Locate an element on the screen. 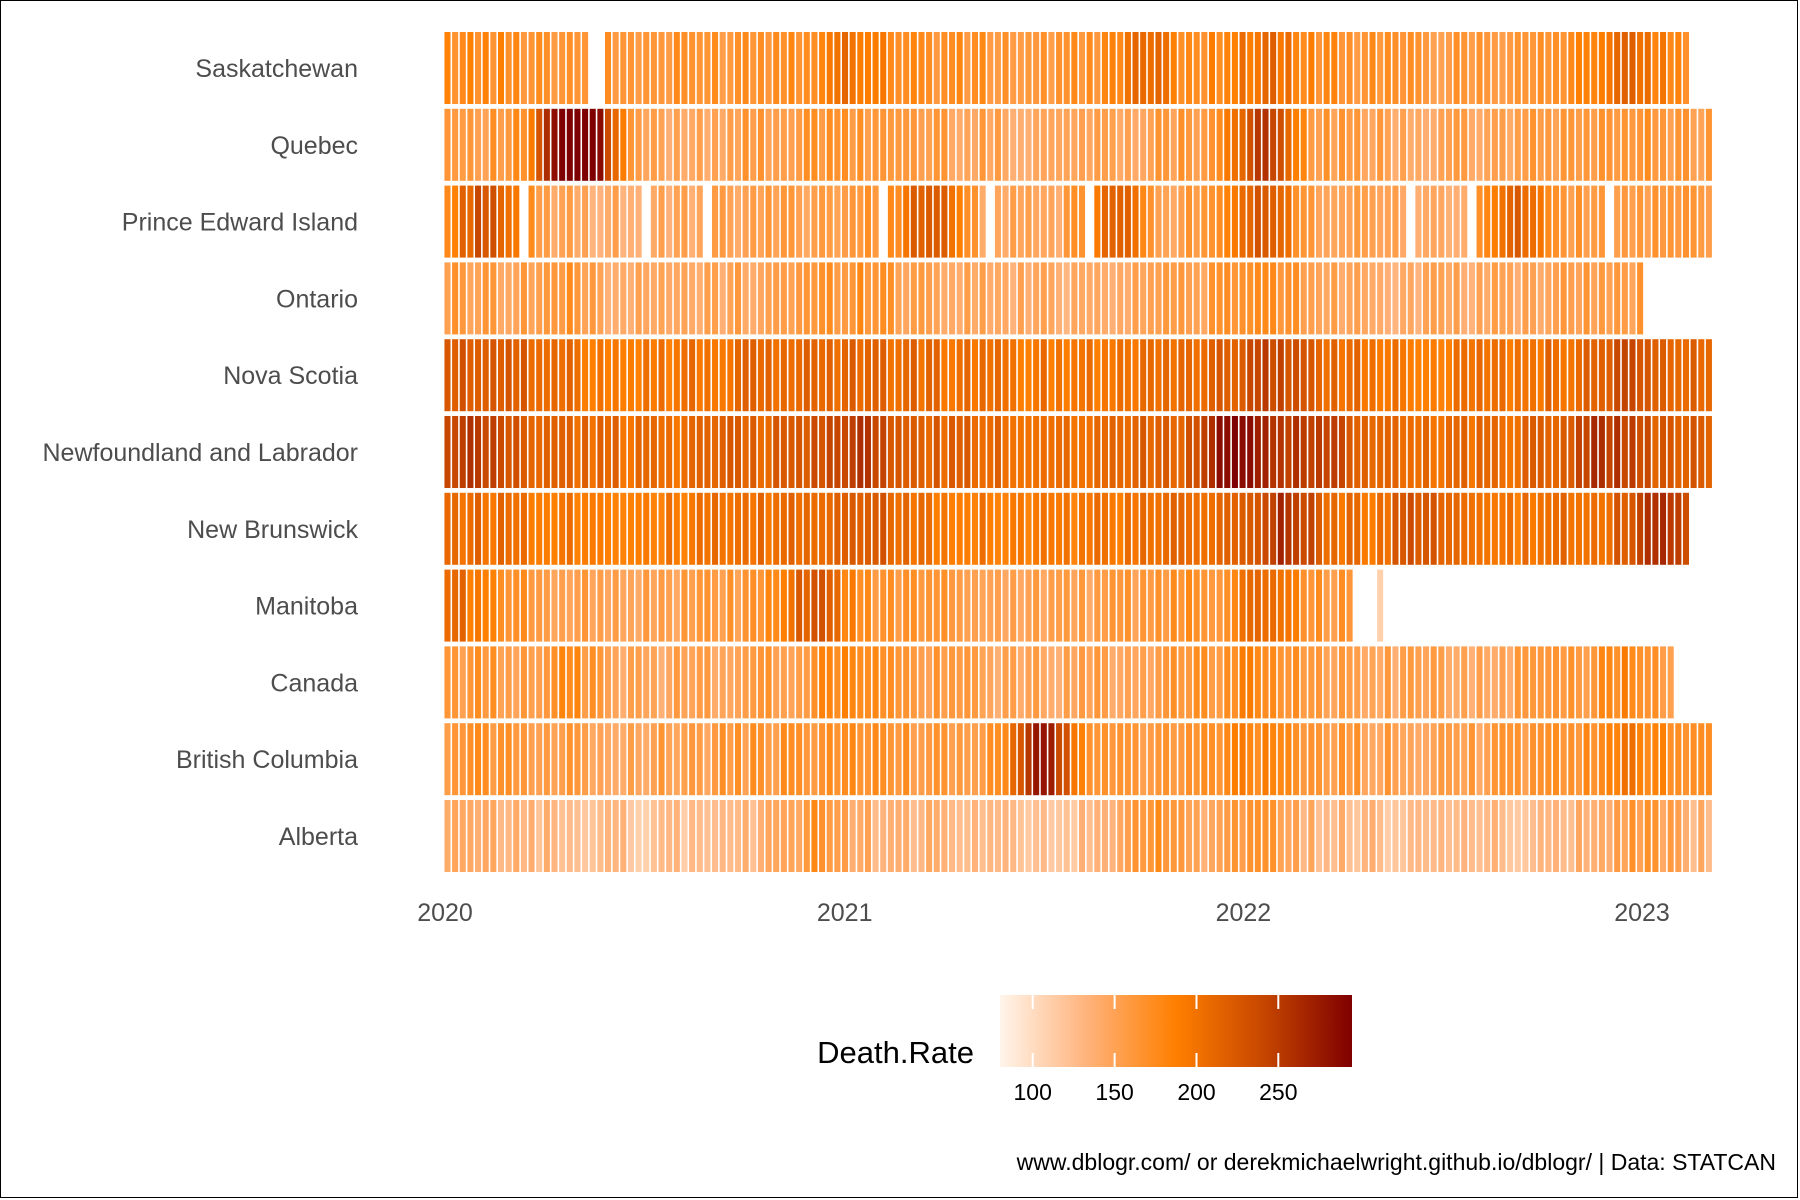 This screenshot has height=1200, width=1800. y-axis-label: Nova Scotia is located at coordinates (290, 376).